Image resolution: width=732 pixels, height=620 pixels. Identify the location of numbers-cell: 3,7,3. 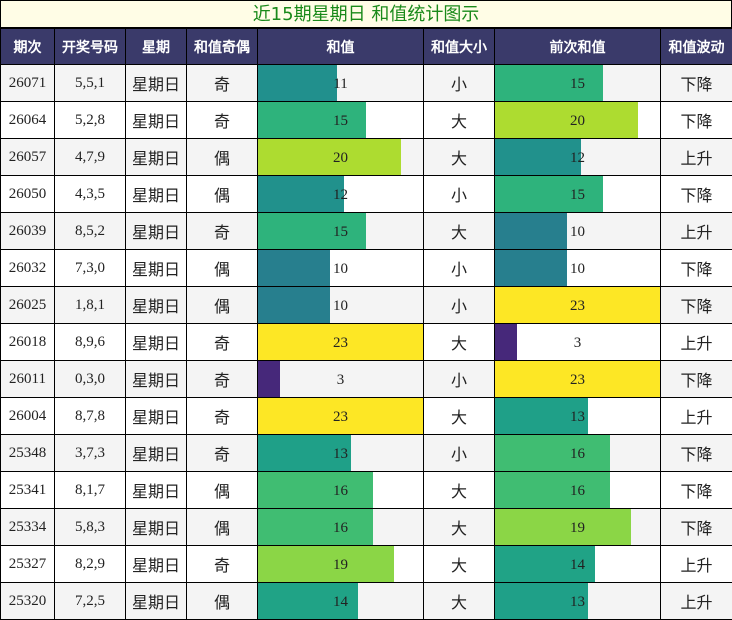
(90, 453).